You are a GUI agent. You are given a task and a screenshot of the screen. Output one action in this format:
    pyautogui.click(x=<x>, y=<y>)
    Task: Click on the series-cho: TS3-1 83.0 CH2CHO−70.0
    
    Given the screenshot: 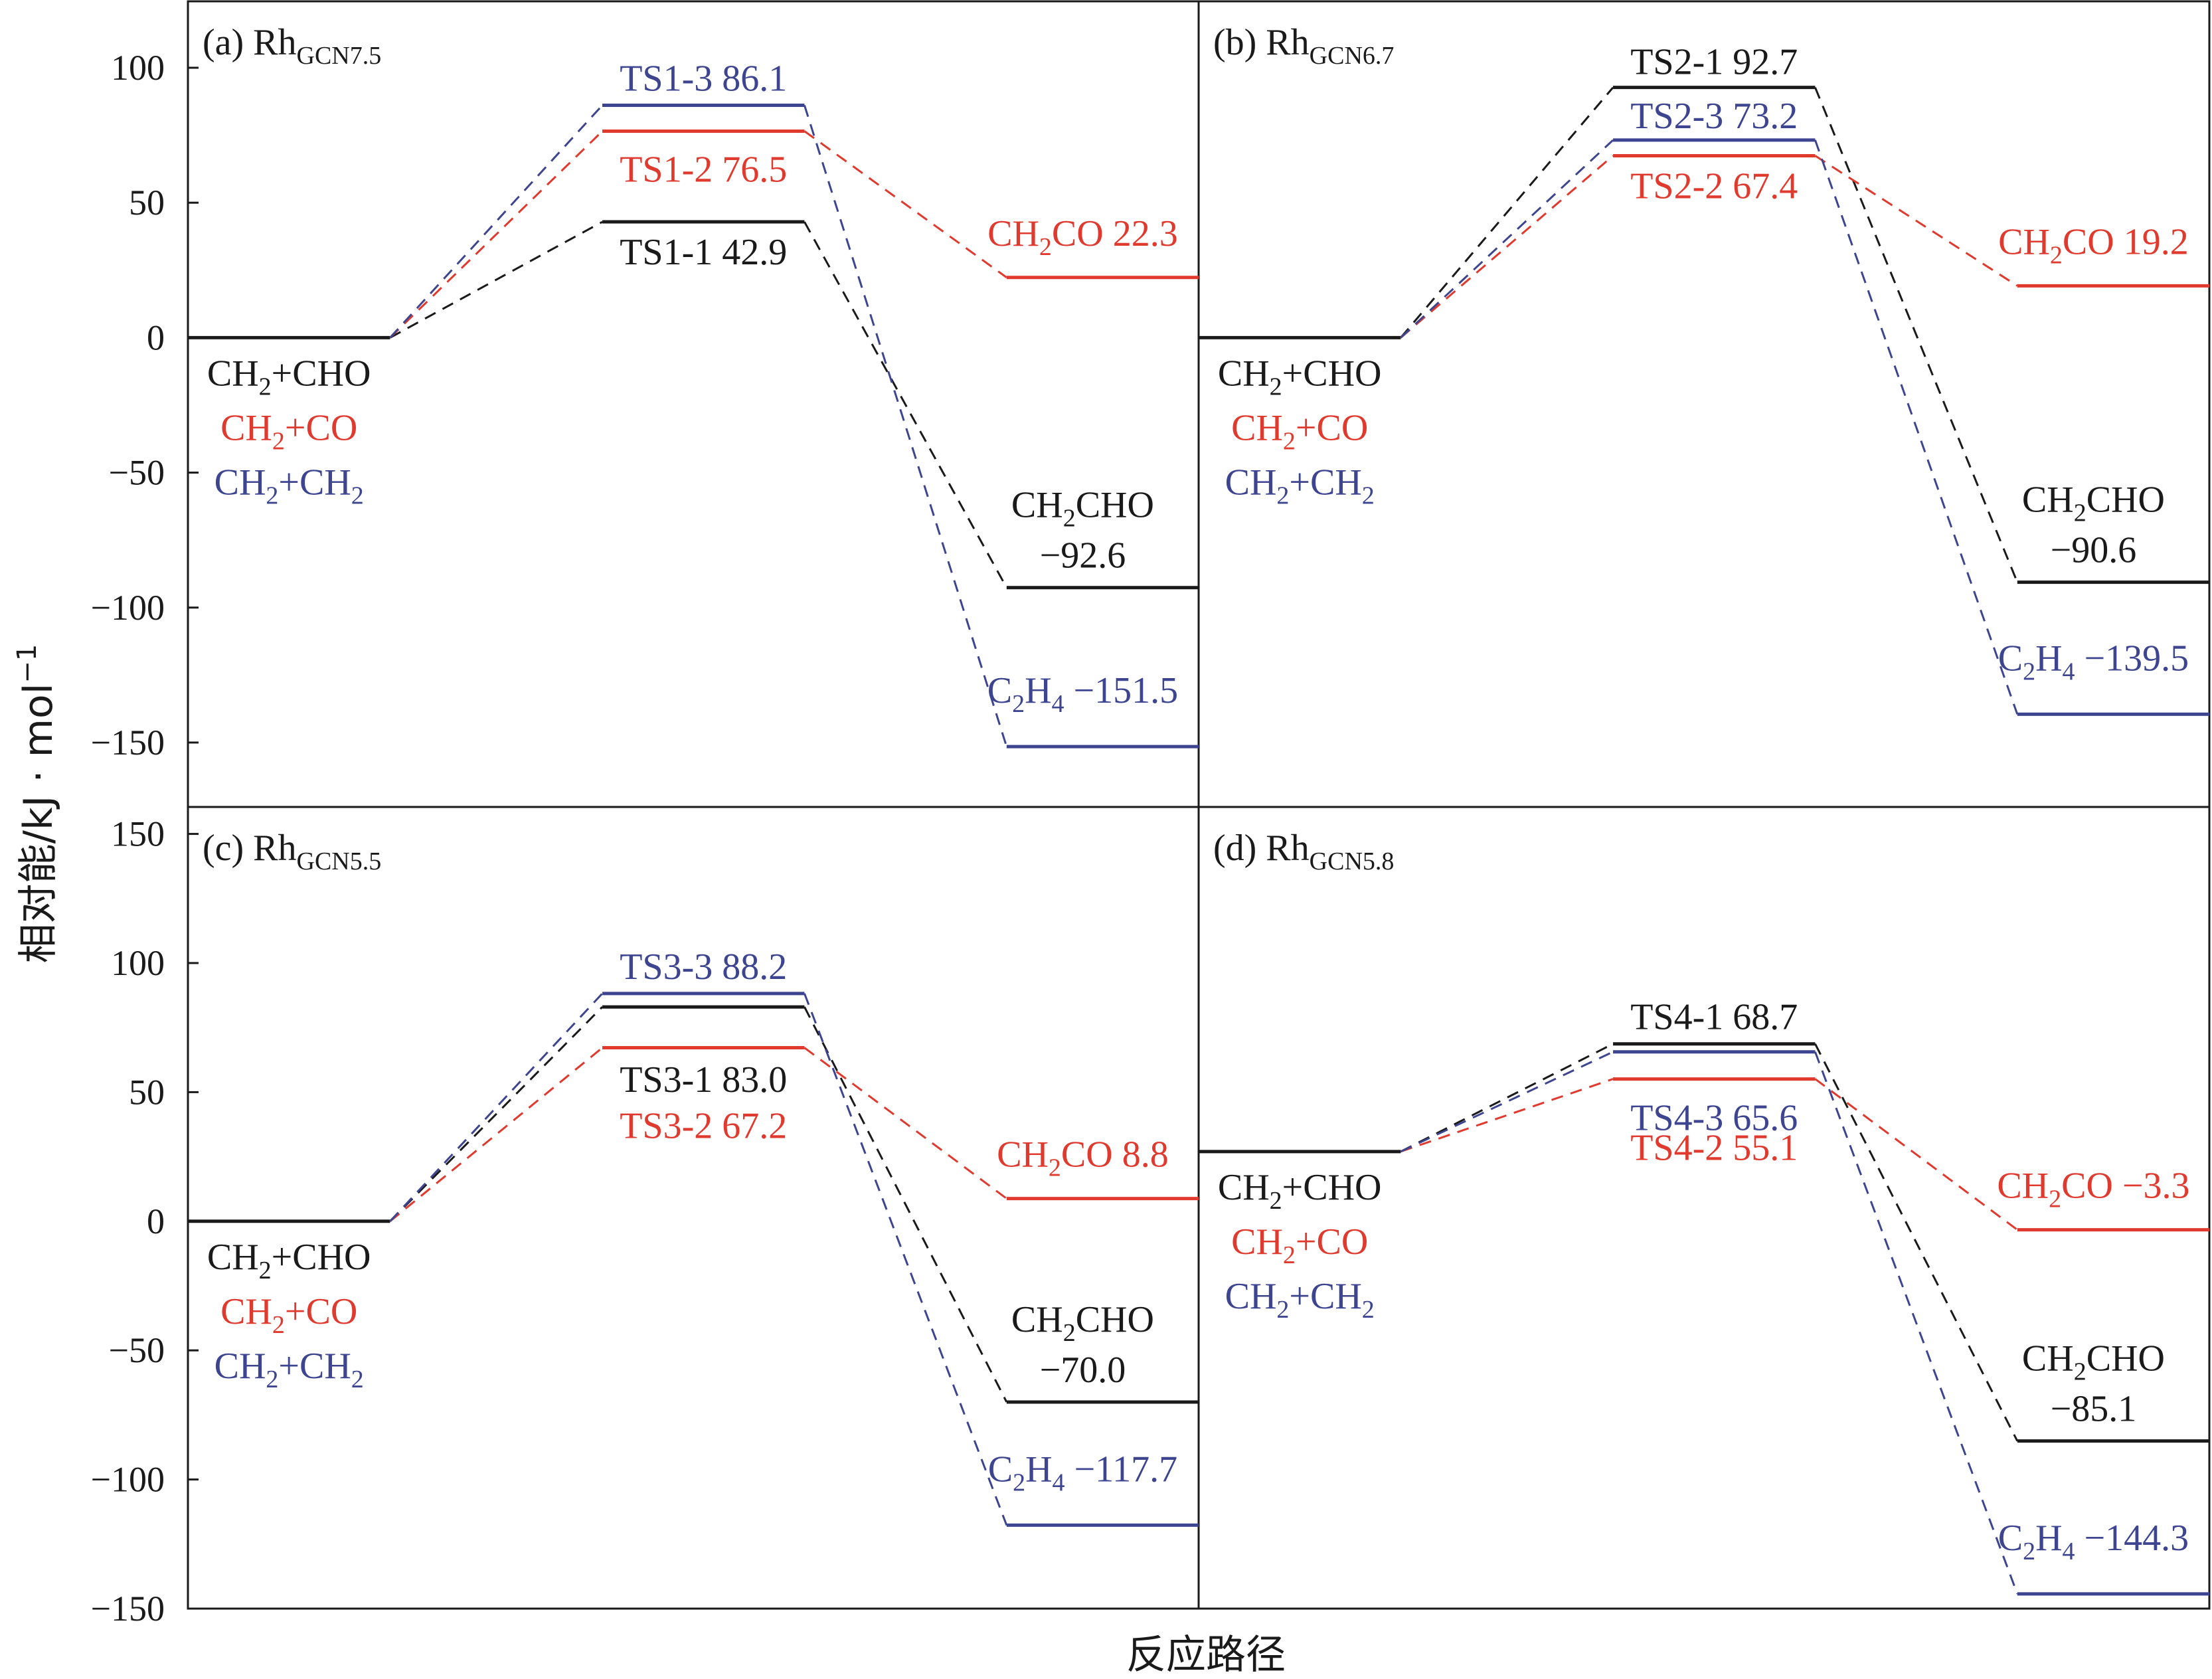 What is the action you would take?
    pyautogui.click(x=794, y=1204)
    